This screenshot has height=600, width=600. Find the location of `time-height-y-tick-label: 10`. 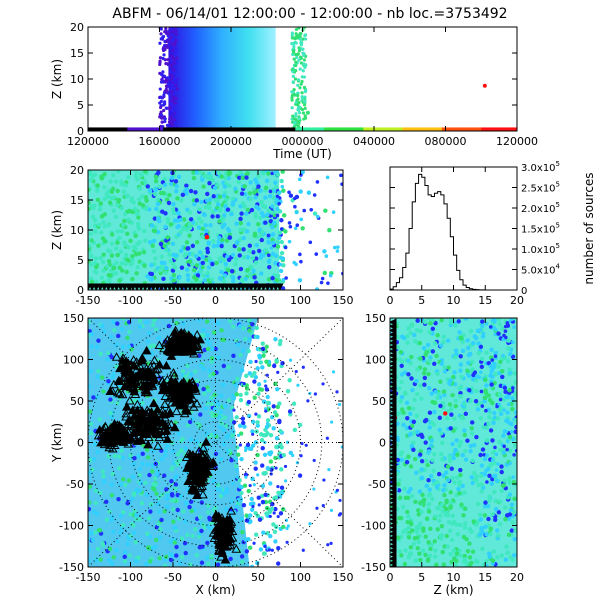

time-height-y-tick-label: 10 is located at coordinates (77, 79).